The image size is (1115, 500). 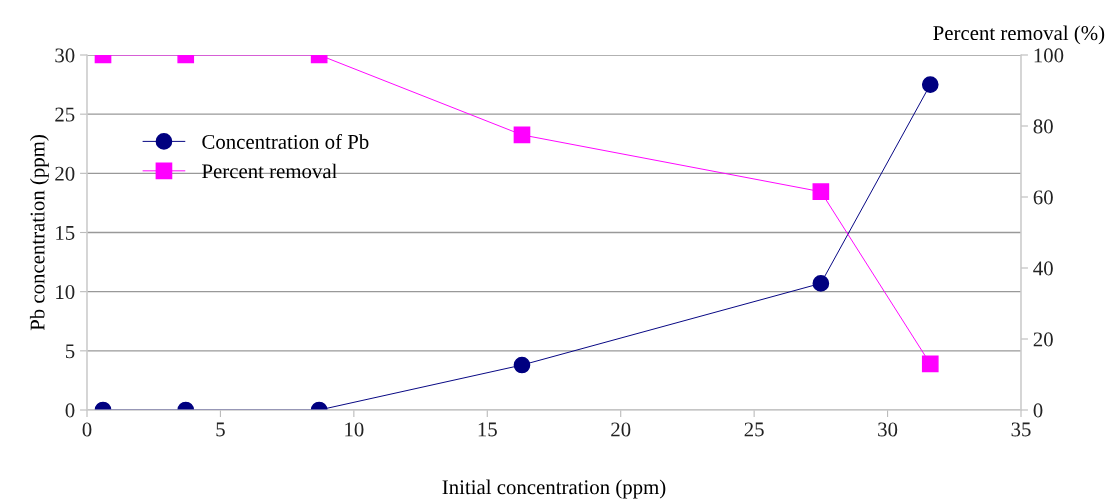 I want to click on x-axis-title: Initial concentration (ppm), so click(x=554, y=489).